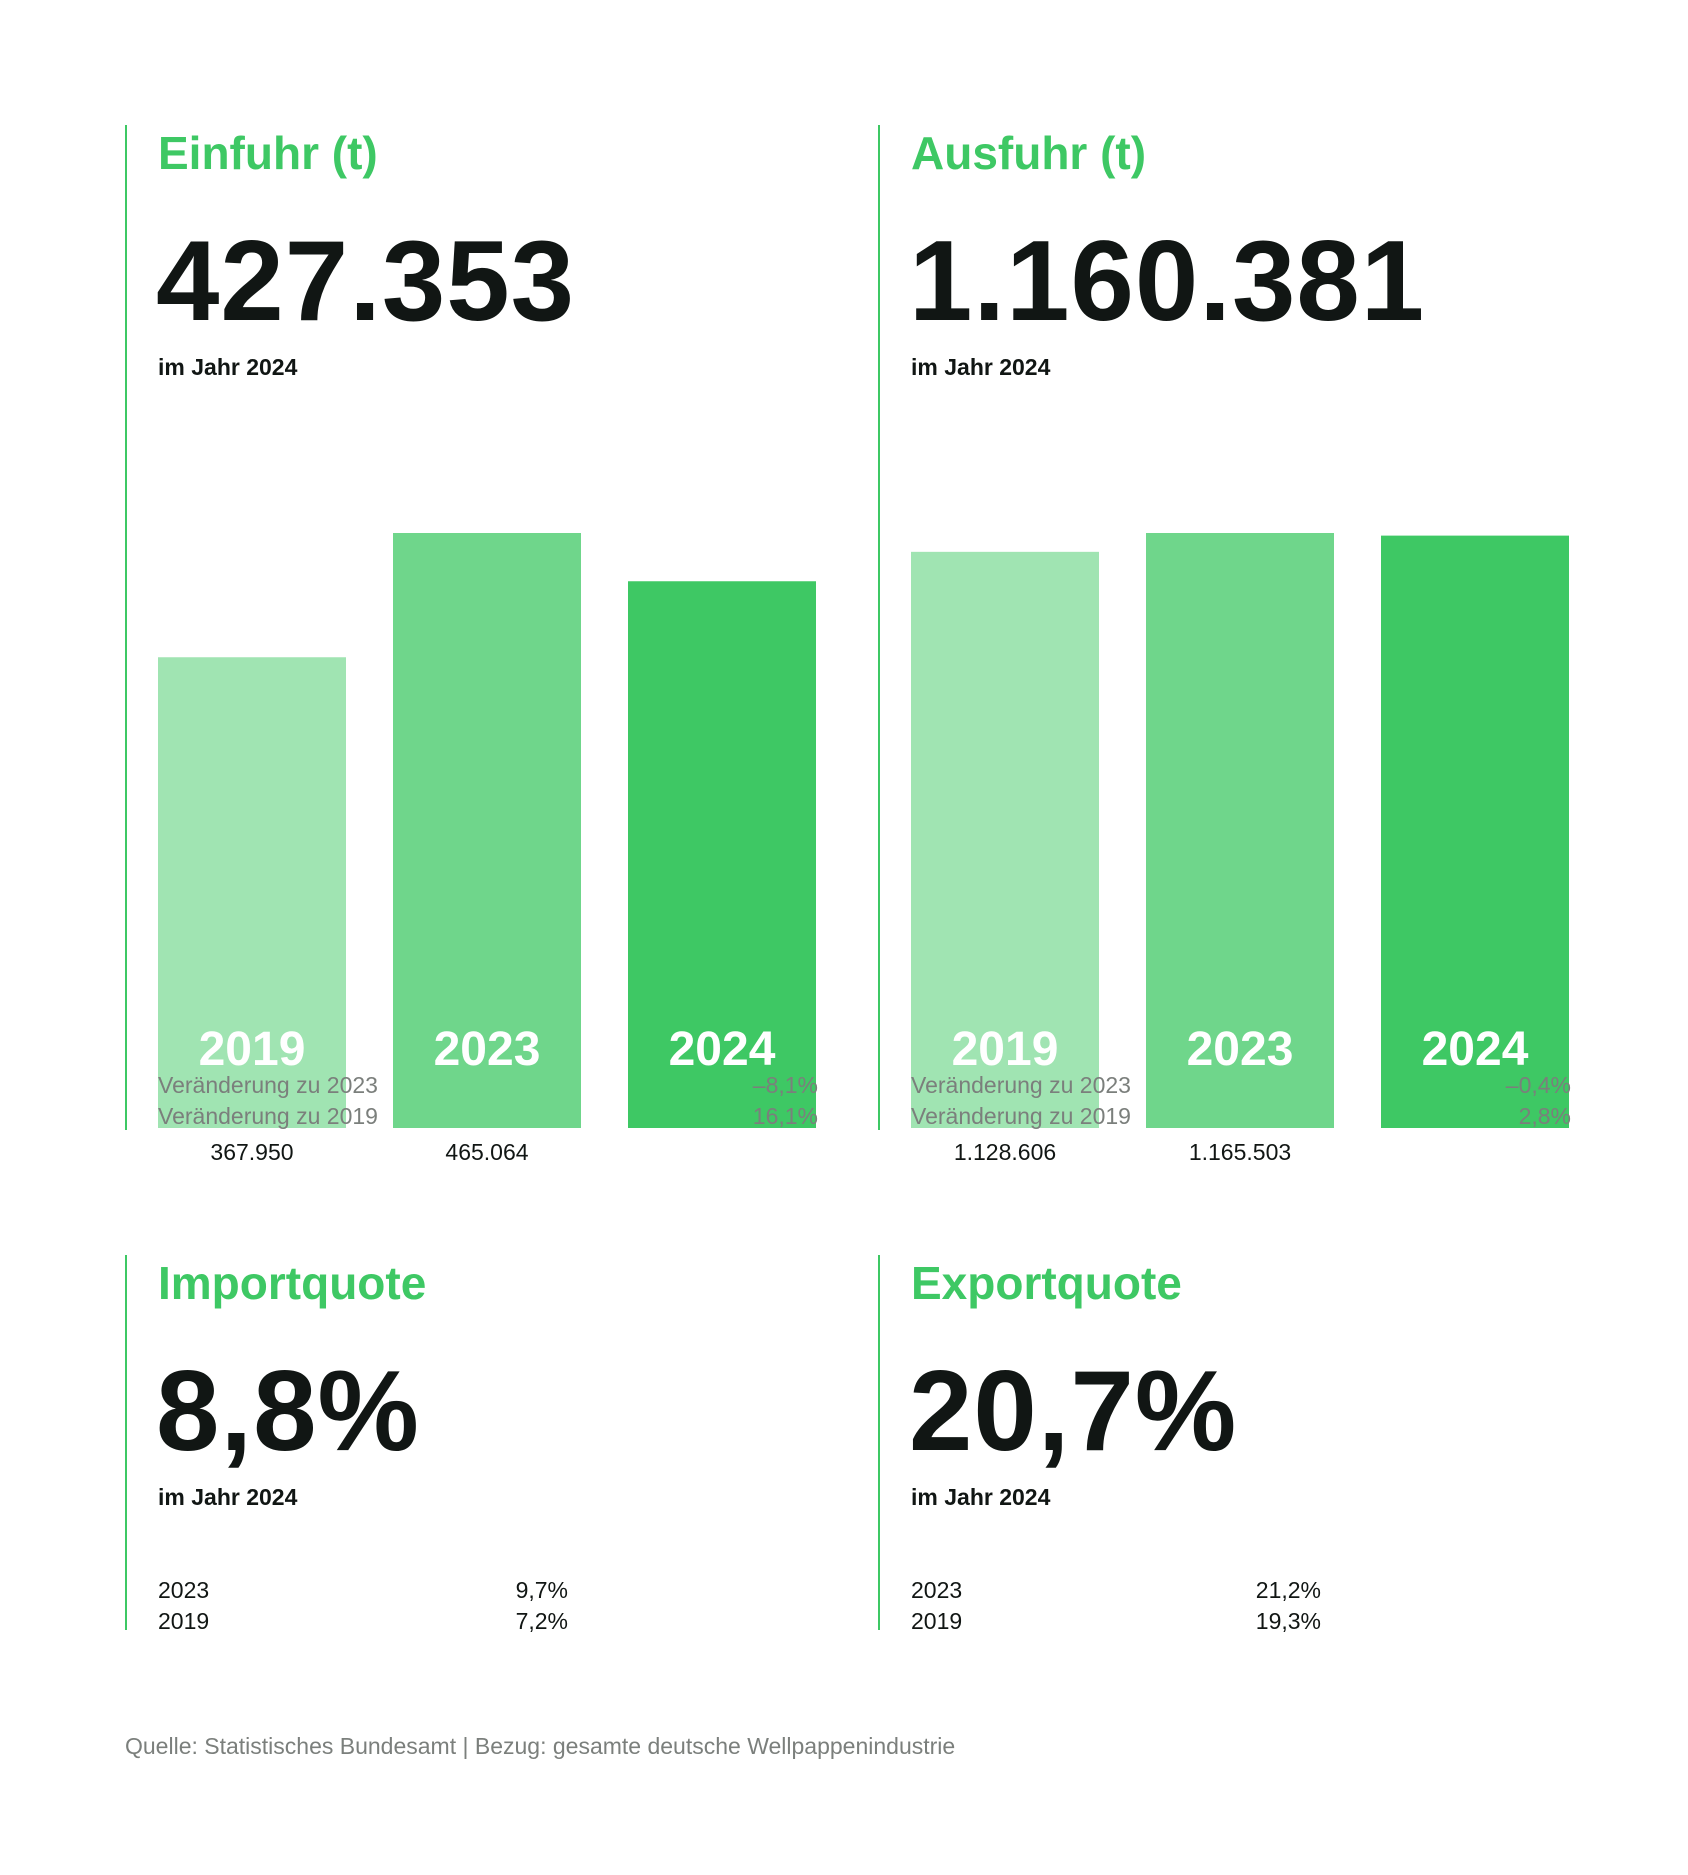 This screenshot has width=1688, height=1875. Describe the element at coordinates (785, 1116) in the screenshot. I see `change-value: 16,1%` at that location.